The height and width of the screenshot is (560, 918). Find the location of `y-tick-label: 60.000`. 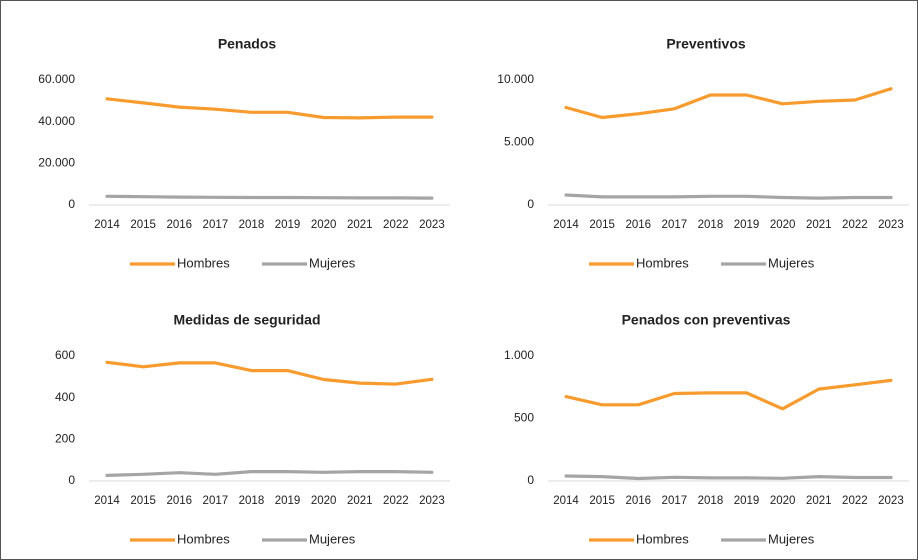

y-tick-label: 60.000 is located at coordinates (56, 79).